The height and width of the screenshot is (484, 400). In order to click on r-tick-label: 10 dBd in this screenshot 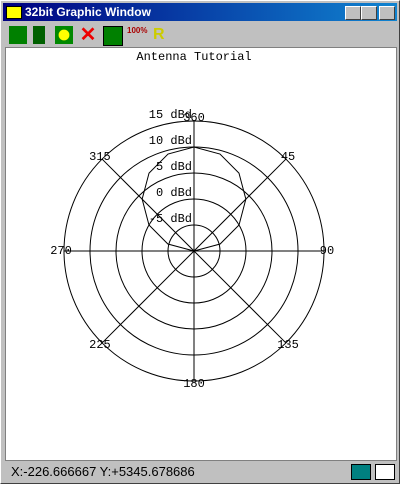, I will do `click(170, 141)`.